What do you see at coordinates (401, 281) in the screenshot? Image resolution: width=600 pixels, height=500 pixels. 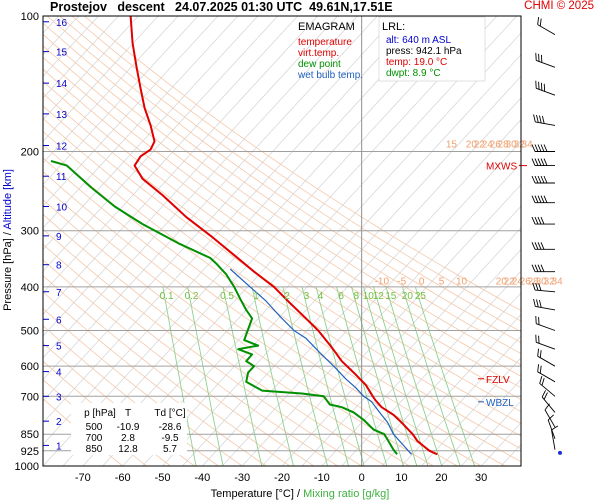 I see `isotherm-label: -5` at bounding box center [401, 281].